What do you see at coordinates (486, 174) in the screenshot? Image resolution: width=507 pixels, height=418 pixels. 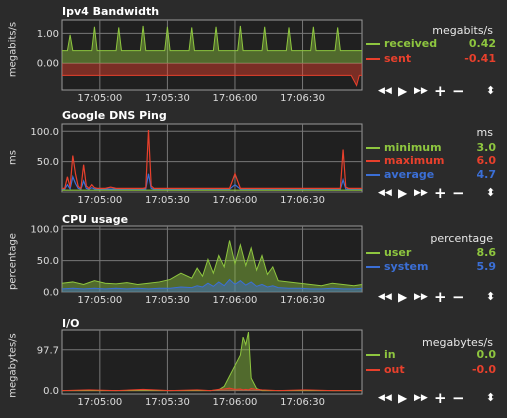 I see `legend-value: 4.7` at bounding box center [486, 174].